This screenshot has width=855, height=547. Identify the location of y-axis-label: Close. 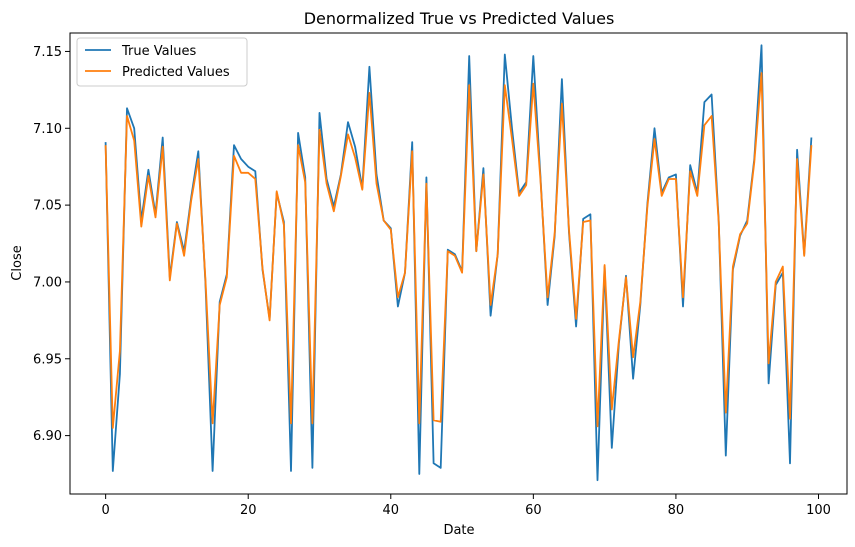
(17, 262).